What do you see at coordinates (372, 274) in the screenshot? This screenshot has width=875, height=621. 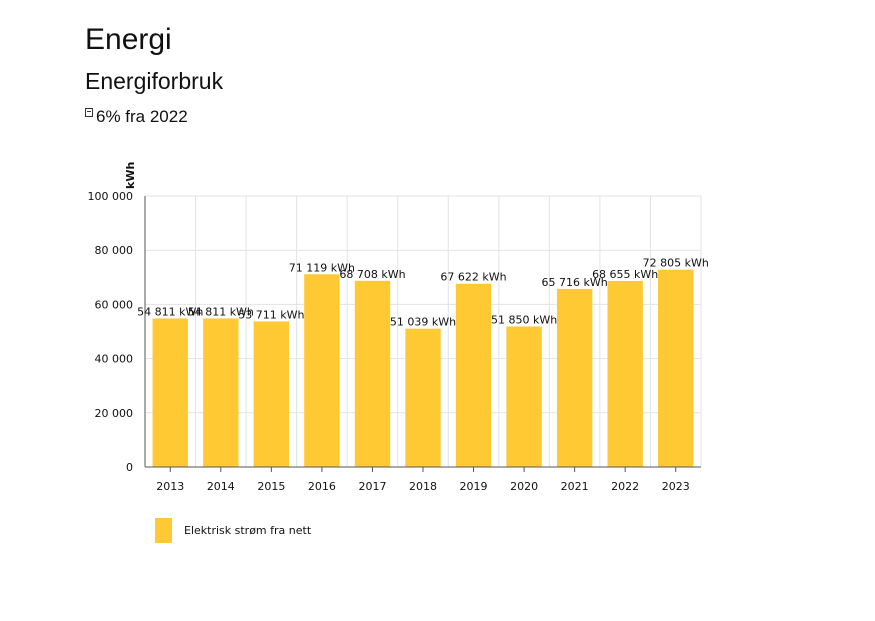 I see `data-label: 68 708 kWh` at bounding box center [372, 274].